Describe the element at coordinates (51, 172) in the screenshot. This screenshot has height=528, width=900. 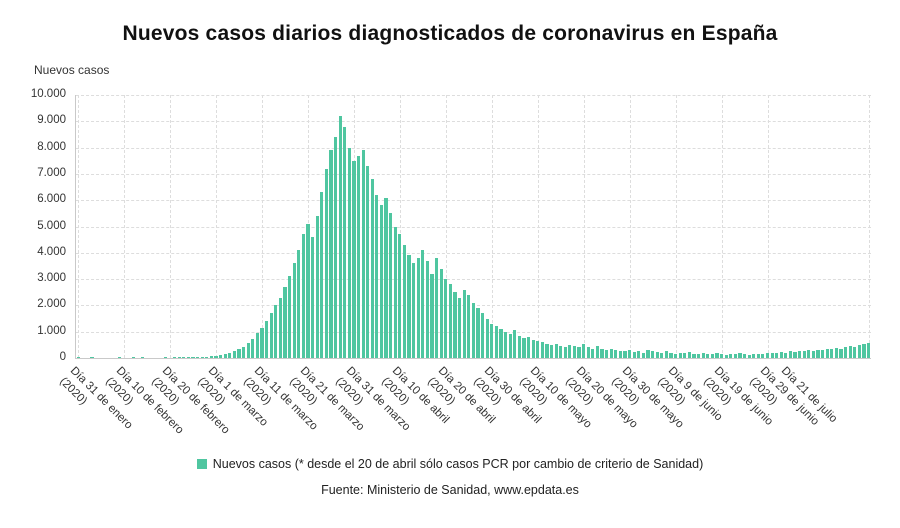
I see `y-axis-tick-label: 7.000` at that location.